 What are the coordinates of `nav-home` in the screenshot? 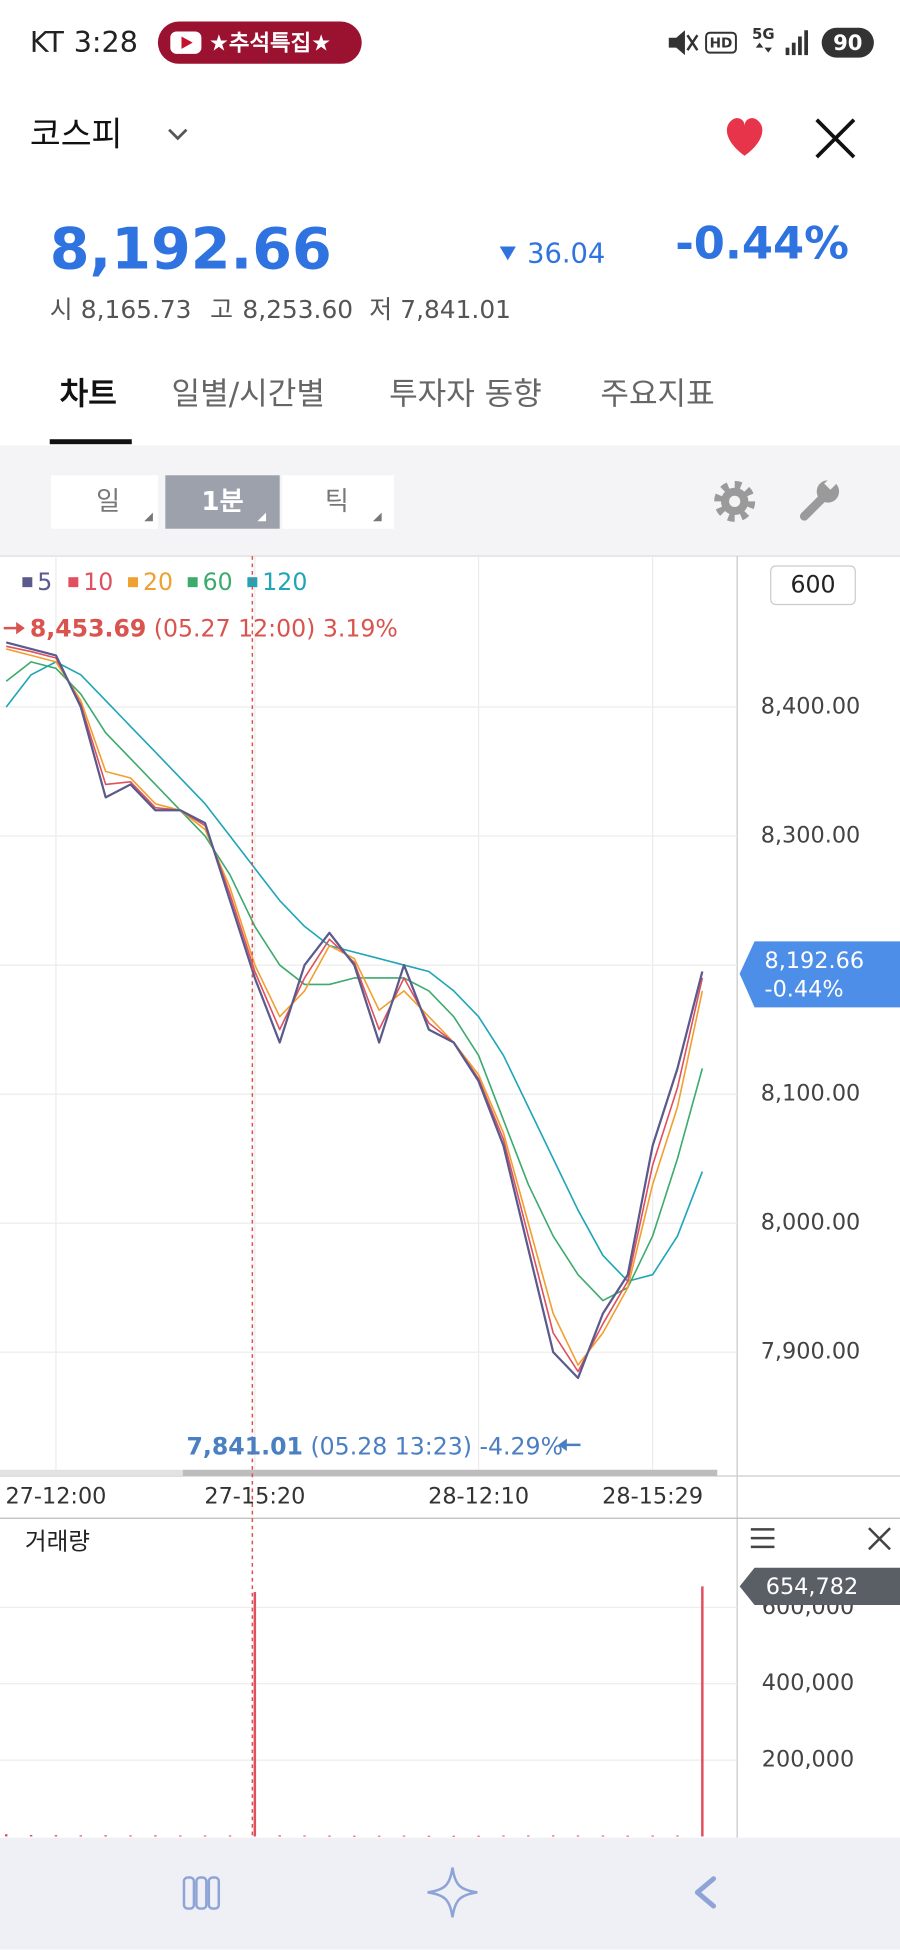 It's located at (452, 1892).